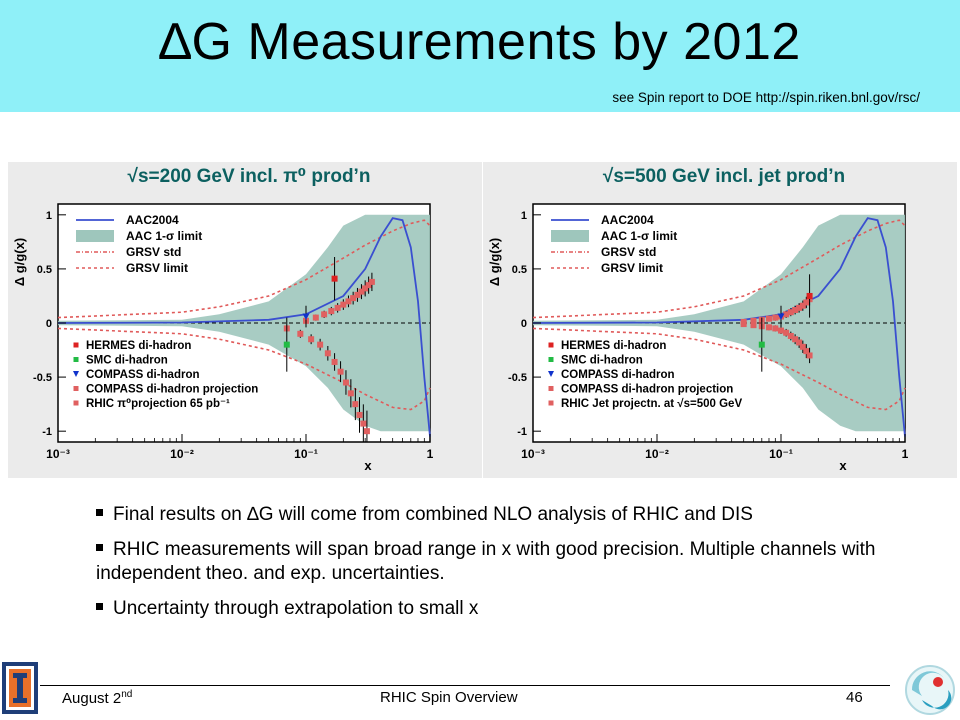  Describe the element at coordinates (58, 454) in the screenshot. I see `x-tick-label: 10⁻³` at that location.